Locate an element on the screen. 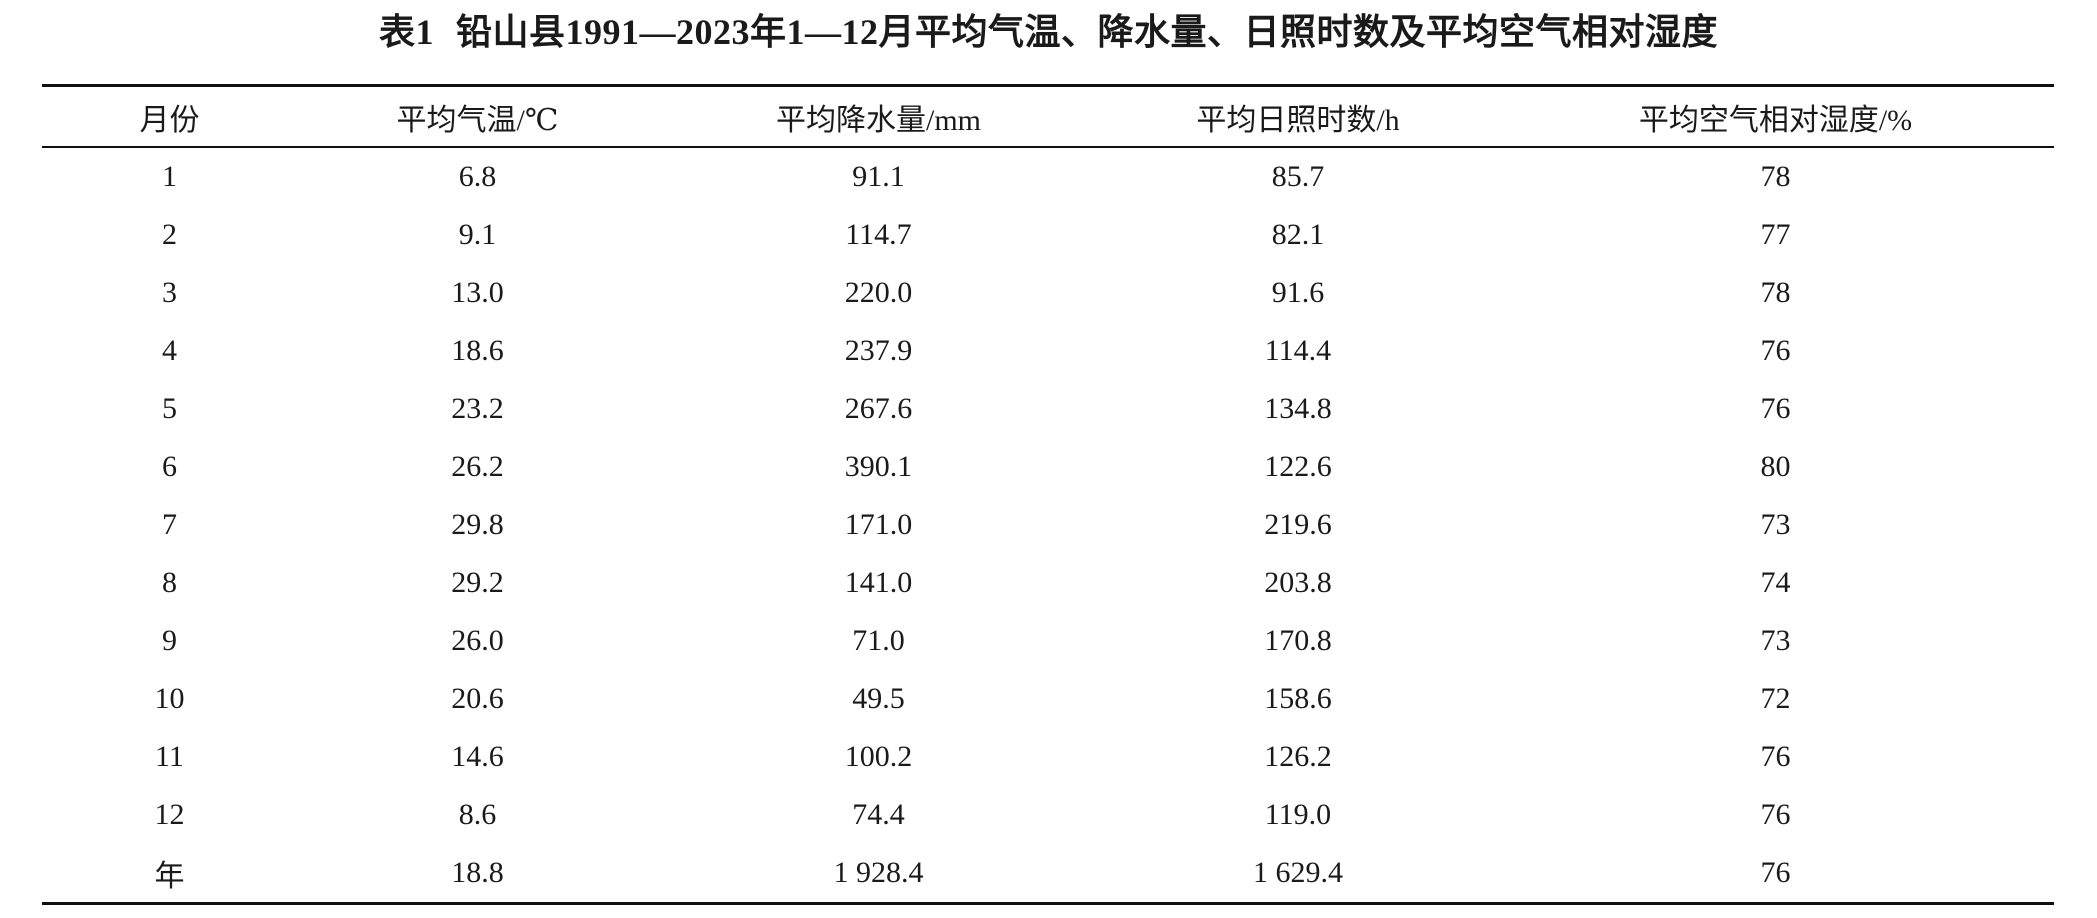 This screenshot has width=2097, height=918. cell-month: 1 is located at coordinates (169, 176).